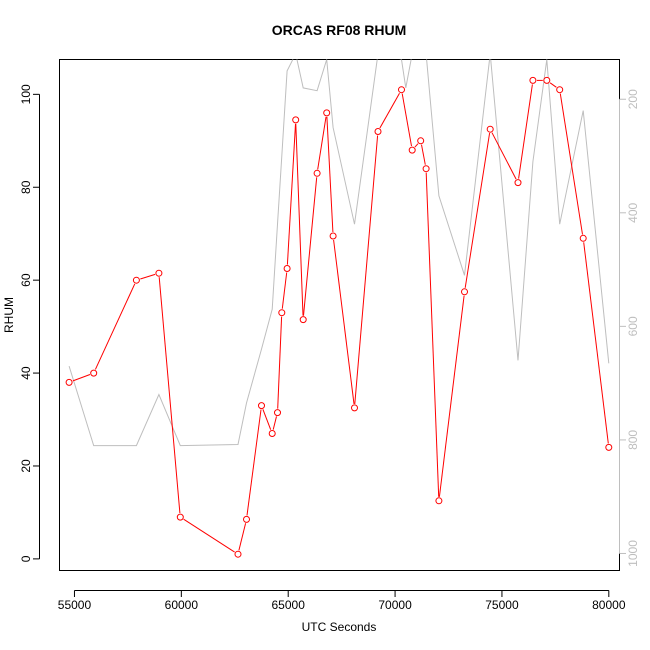 Image resolution: width=650 pixels, height=650 pixels. I want to click on x-axis: 55000 60000 65000 70000 75000 80000, so click(342, 601).